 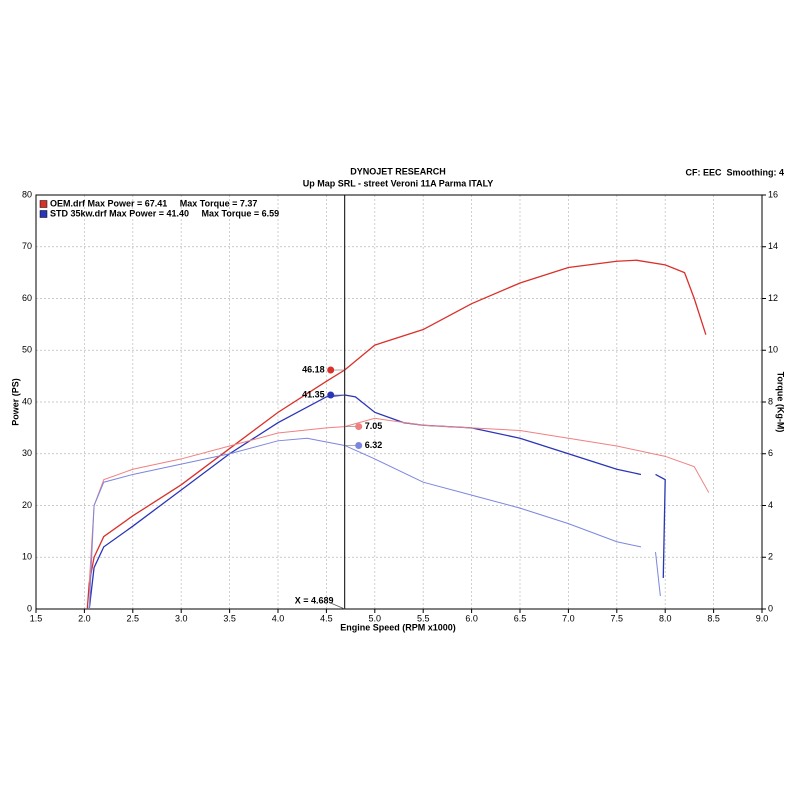 I want to click on x-tick-label: 4.0, so click(x=278, y=618).